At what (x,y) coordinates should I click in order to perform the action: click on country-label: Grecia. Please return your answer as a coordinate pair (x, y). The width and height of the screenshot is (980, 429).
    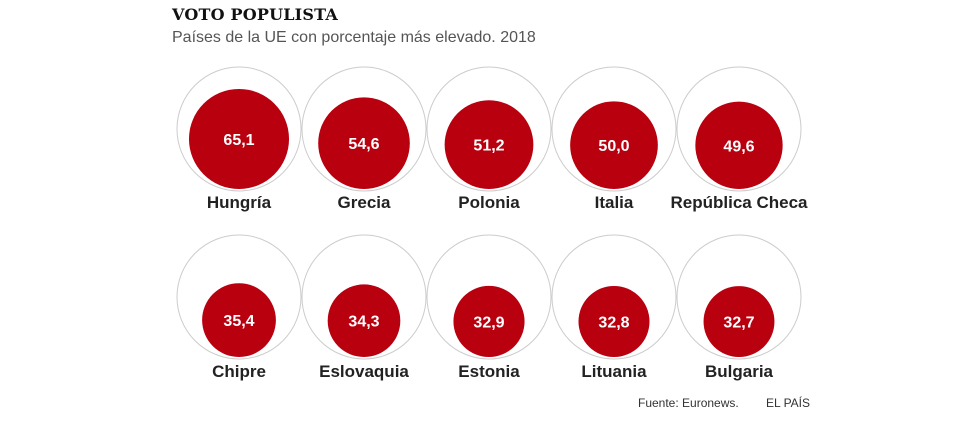
    Looking at the image, I should click on (364, 202).